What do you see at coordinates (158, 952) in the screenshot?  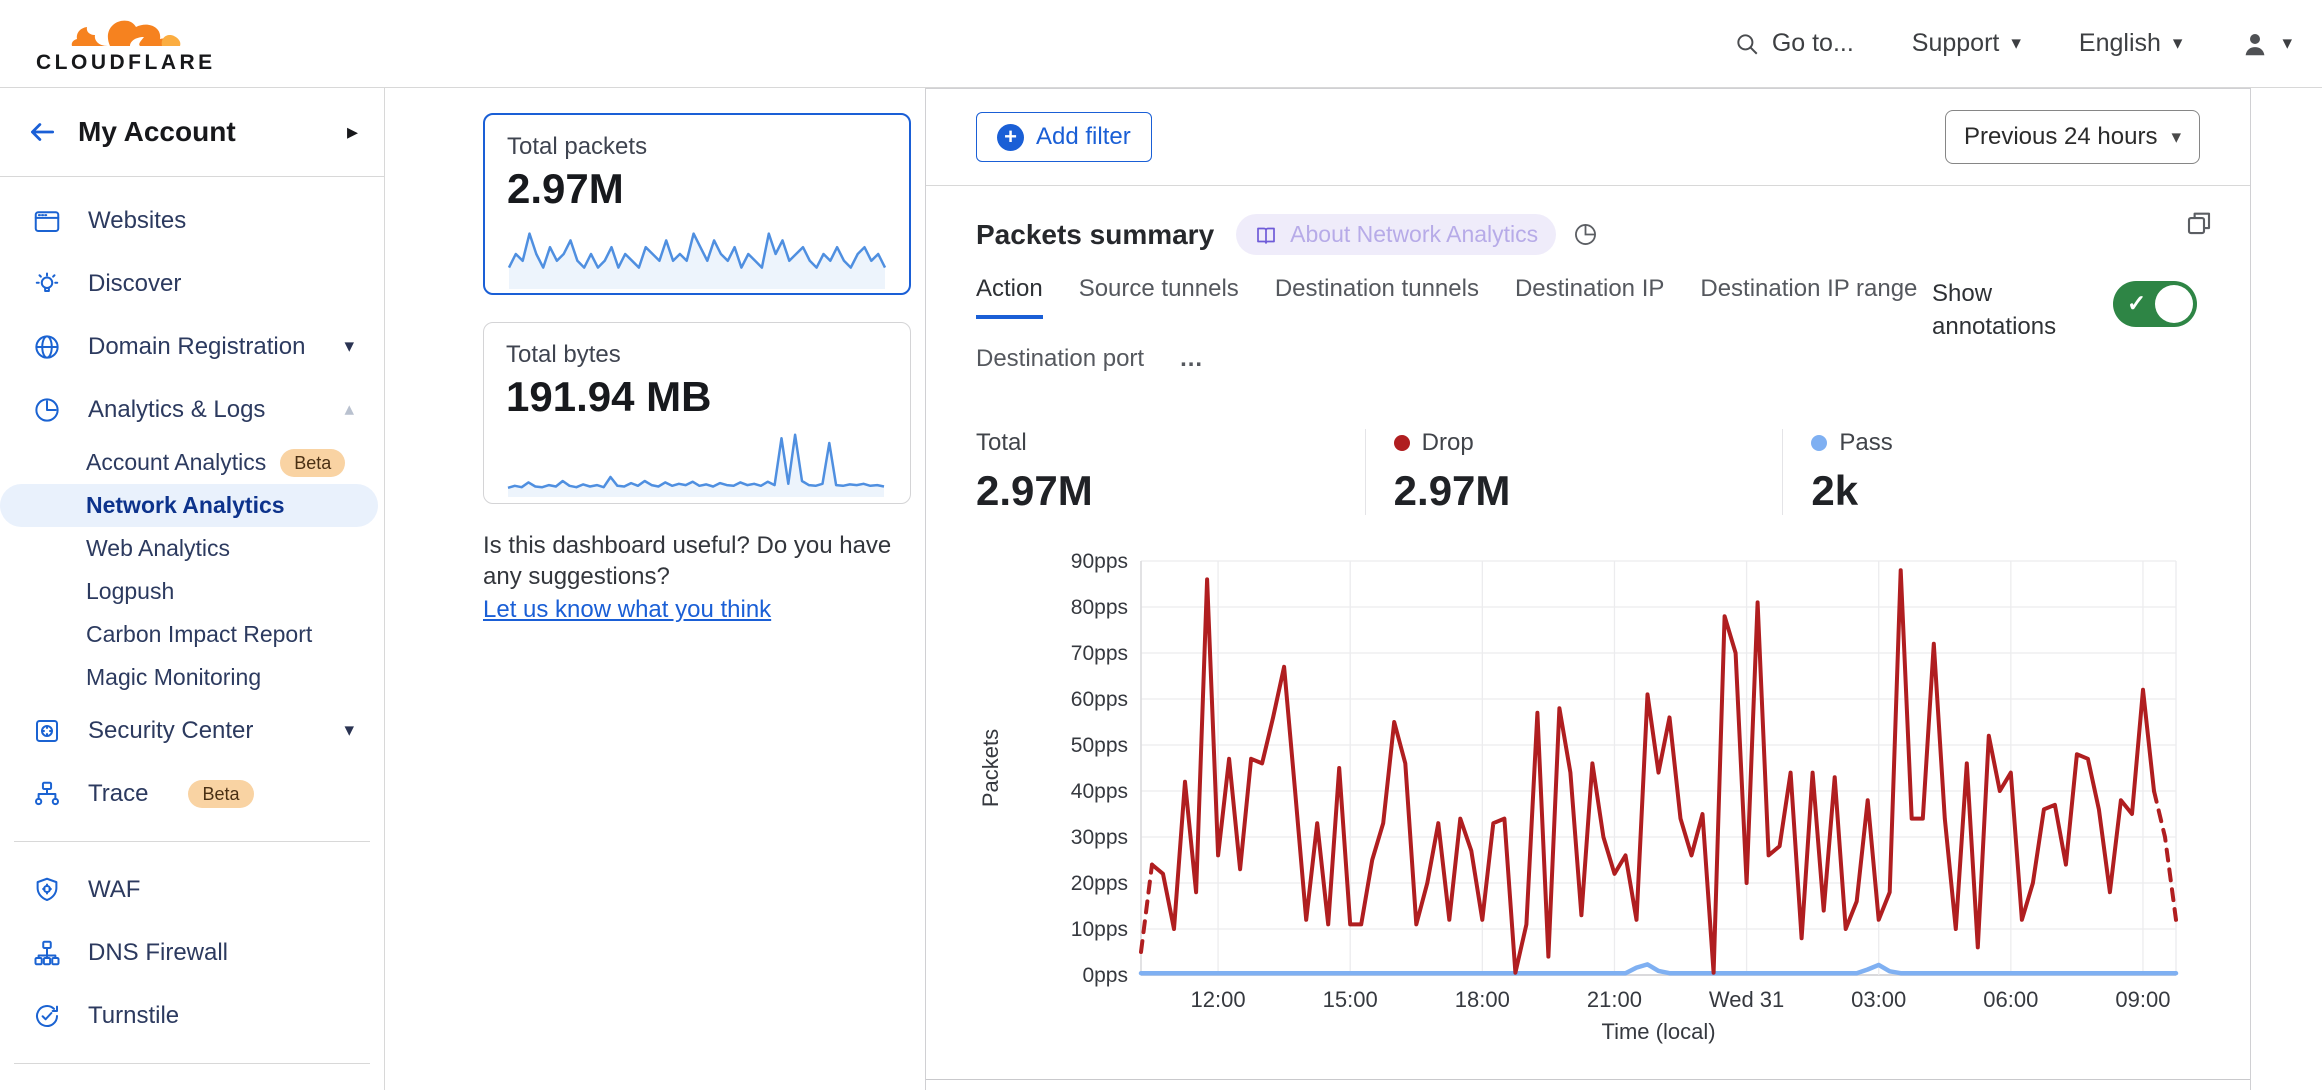 I see `sidebar-item-label: DNS Firewall` at bounding box center [158, 952].